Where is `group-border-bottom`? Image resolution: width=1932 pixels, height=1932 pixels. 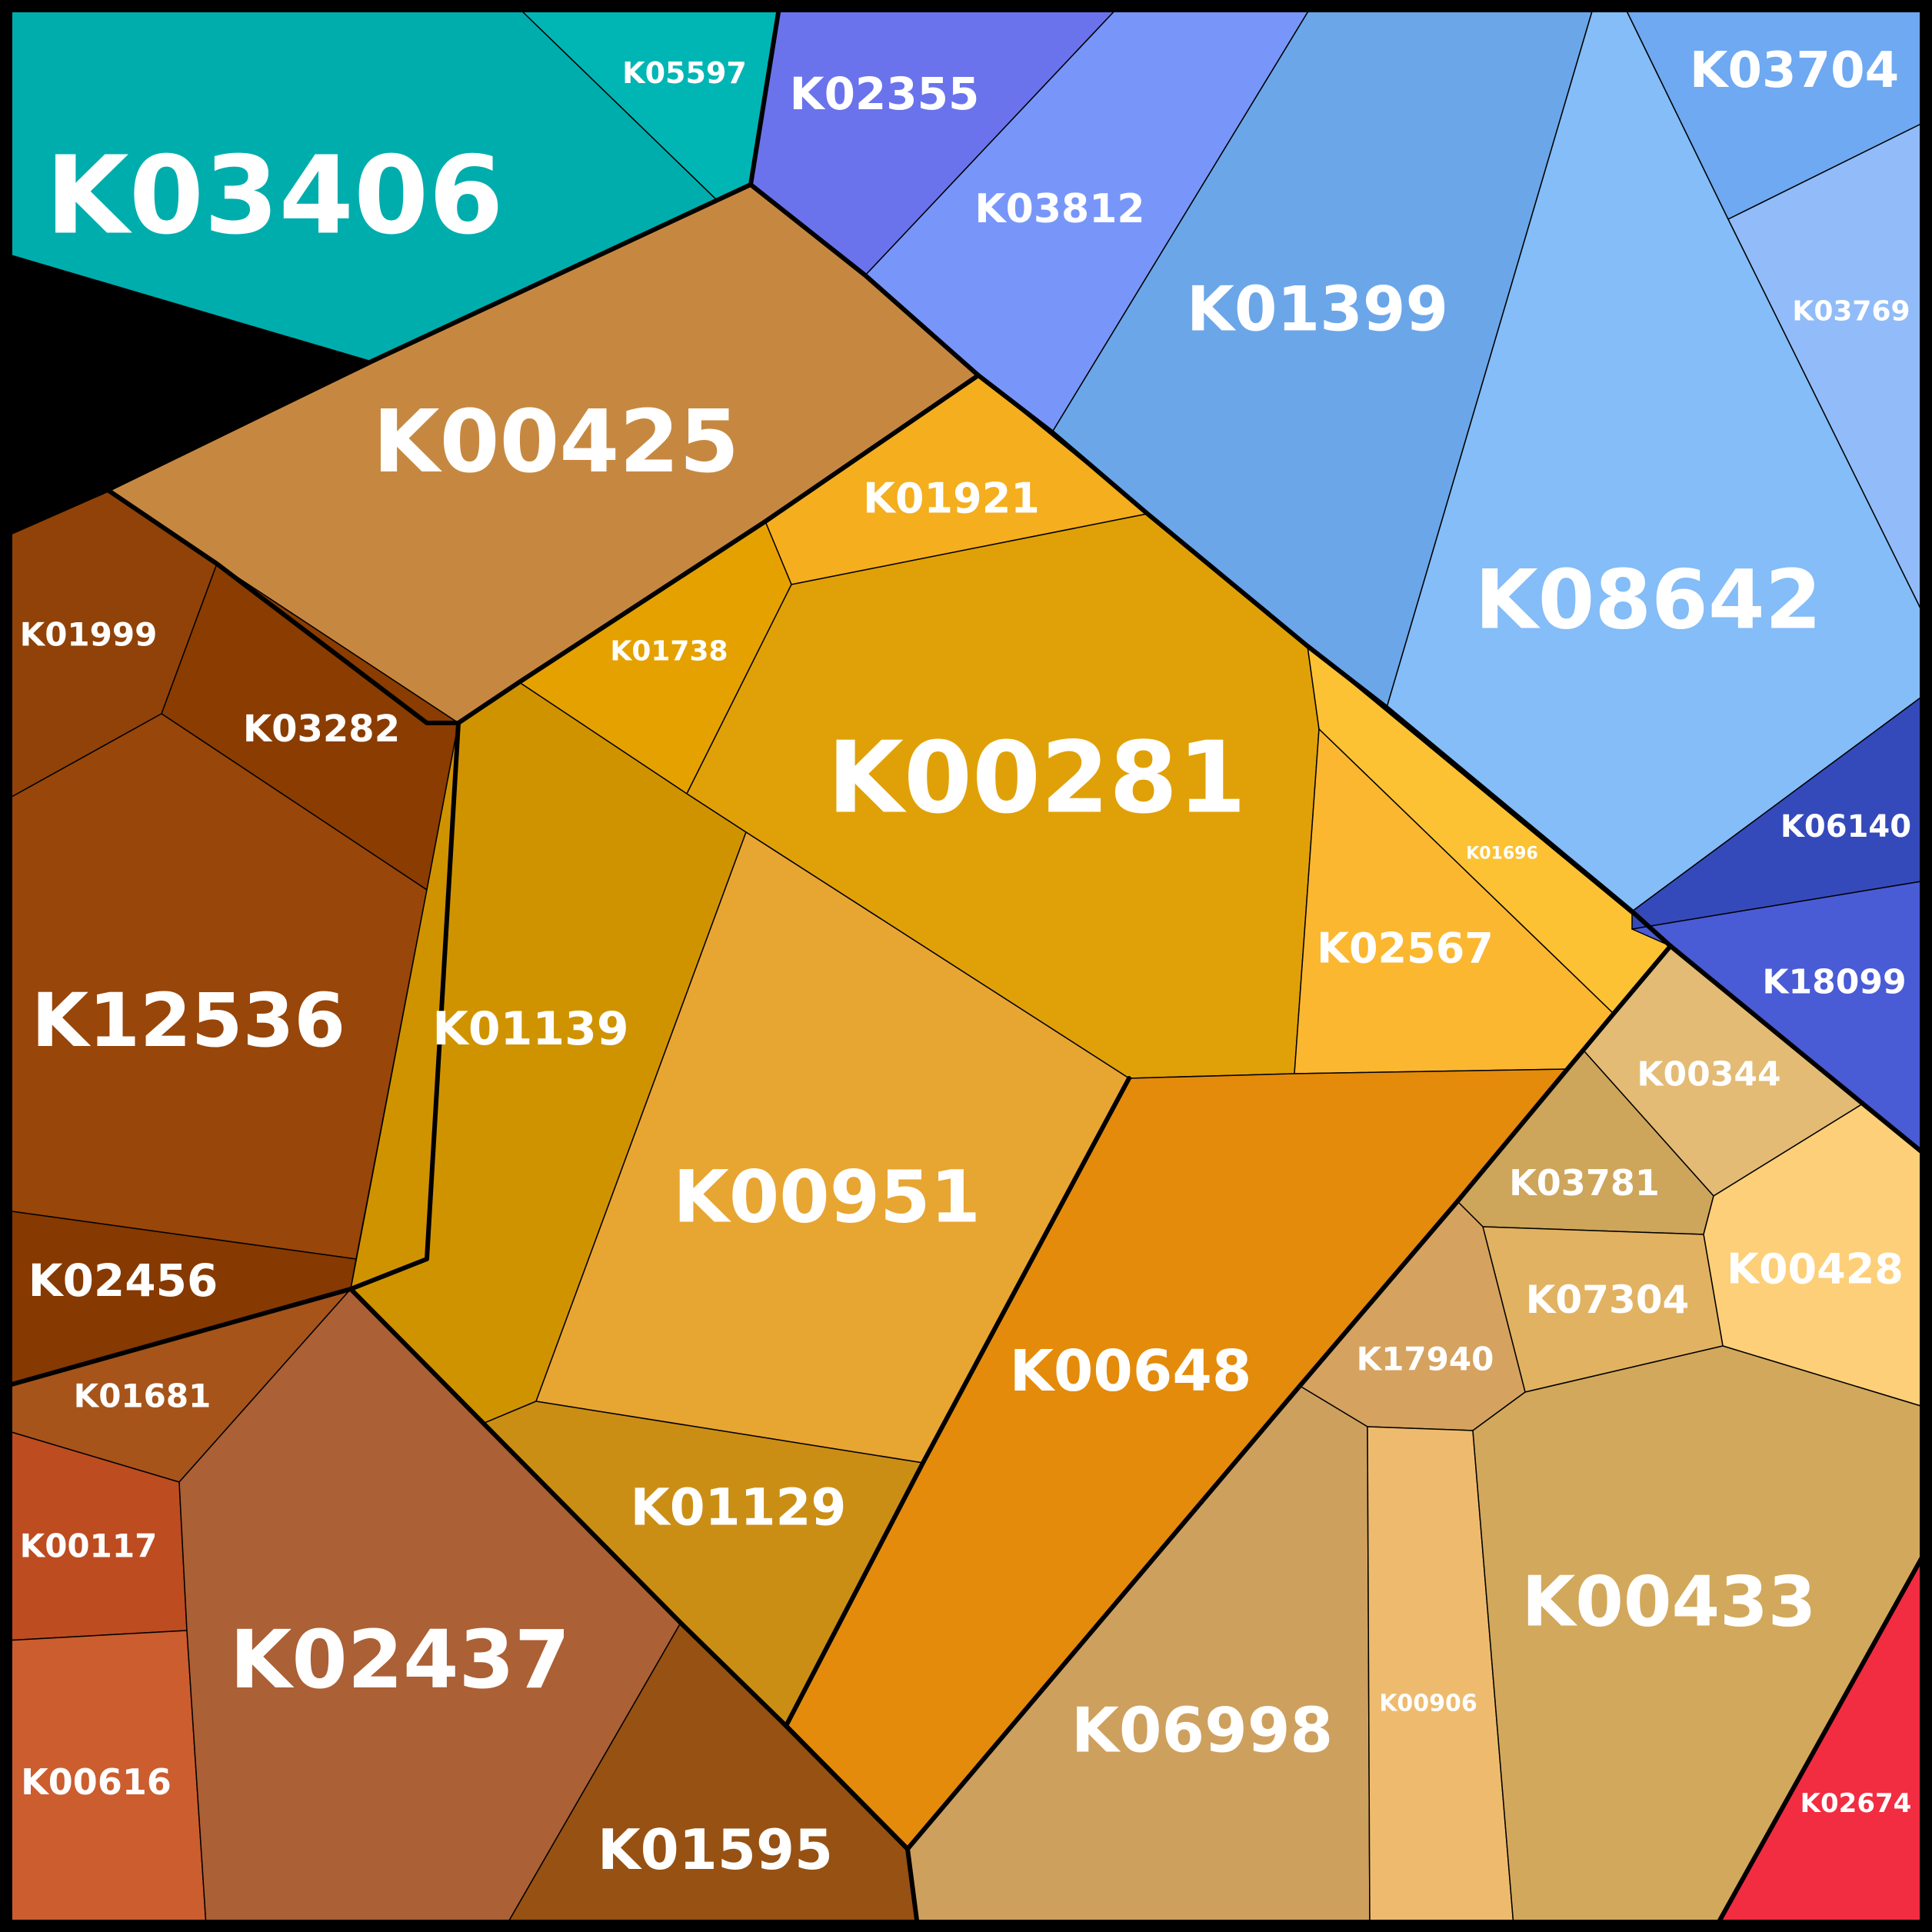
group-border-bottom is located at coordinates (634, 1607).